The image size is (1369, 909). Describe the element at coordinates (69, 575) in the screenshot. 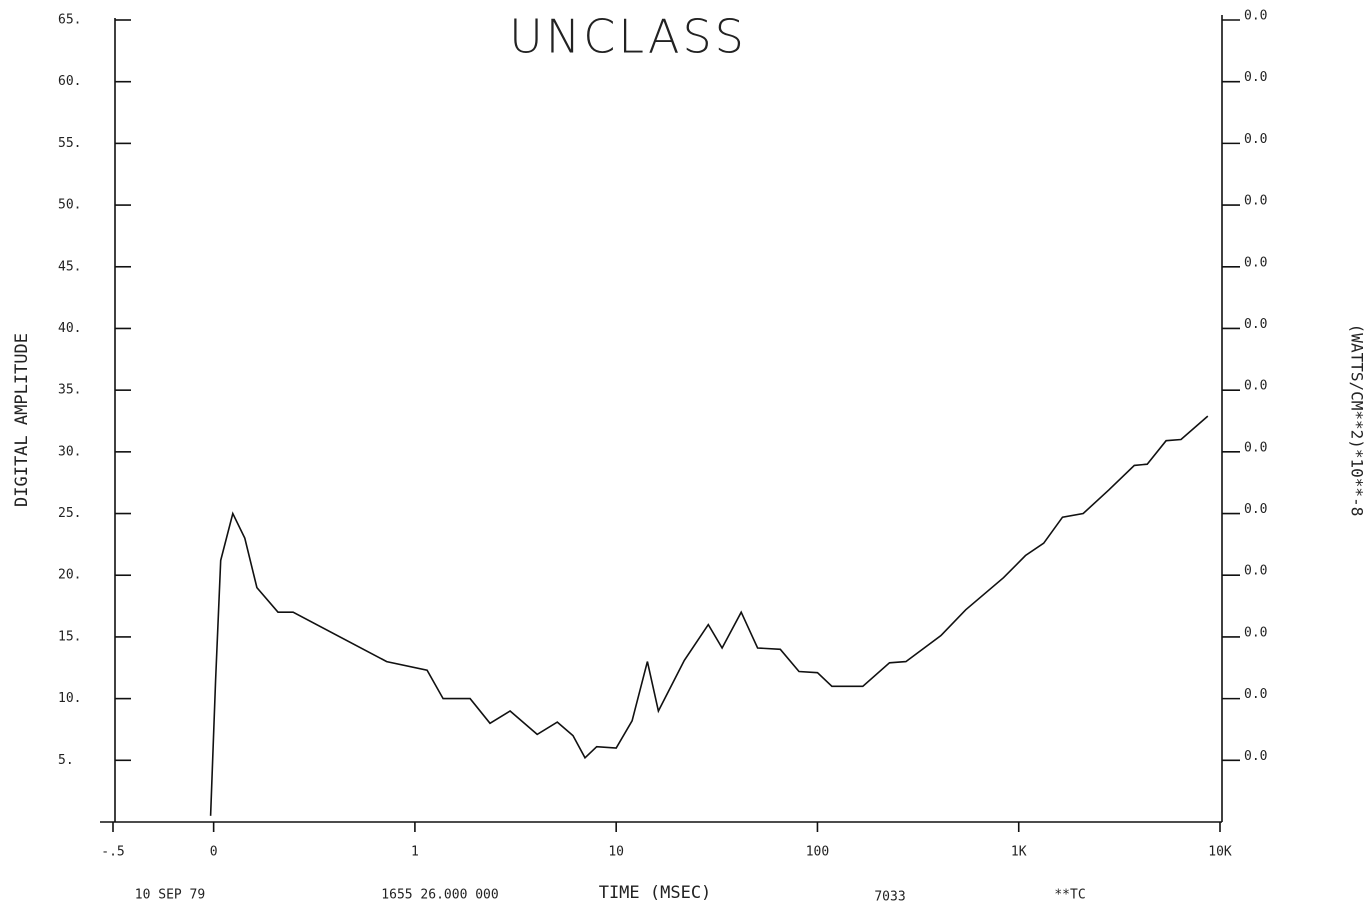

I see `y-tick-label: 20.` at that location.